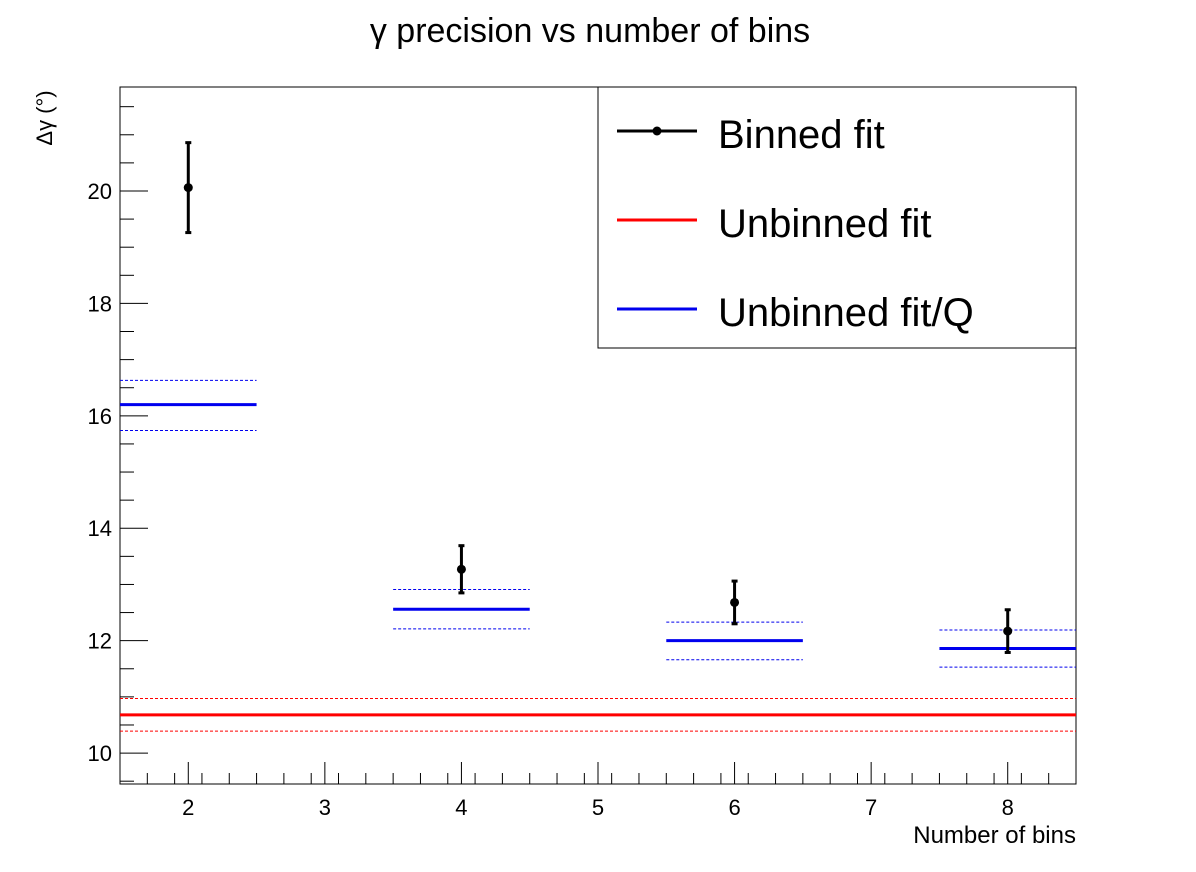 The width and height of the screenshot is (1196, 872). What do you see at coordinates (100, 753) in the screenshot?
I see `y-tick-label: 10` at bounding box center [100, 753].